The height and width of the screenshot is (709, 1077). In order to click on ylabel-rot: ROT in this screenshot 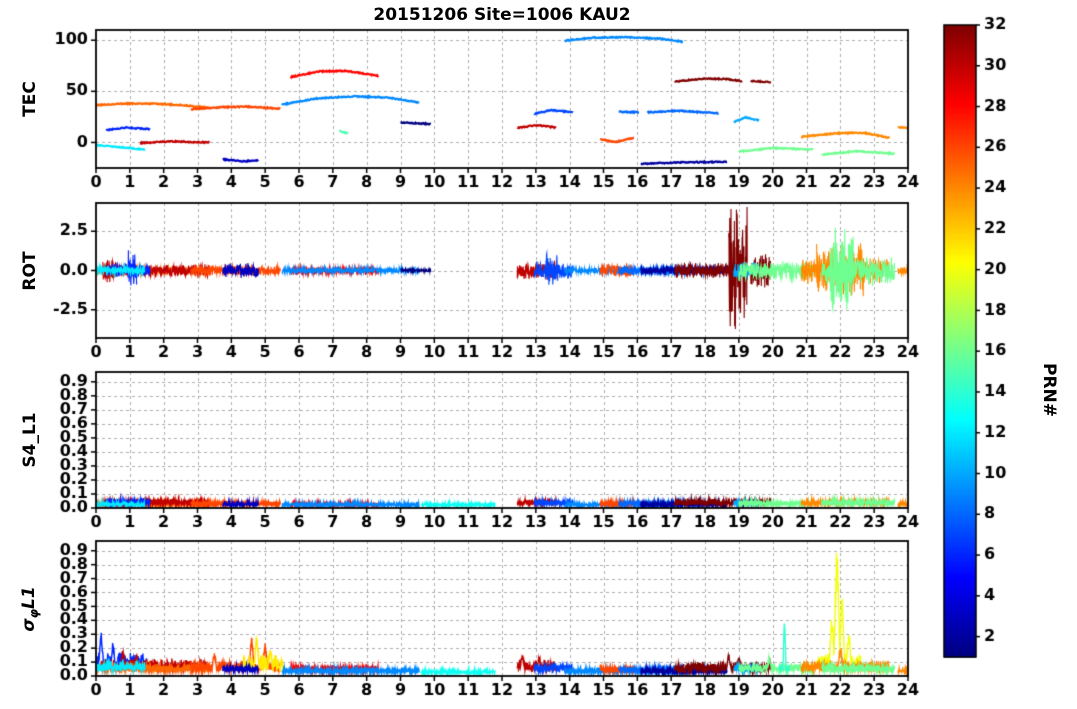, I will do `click(30, 271)`.